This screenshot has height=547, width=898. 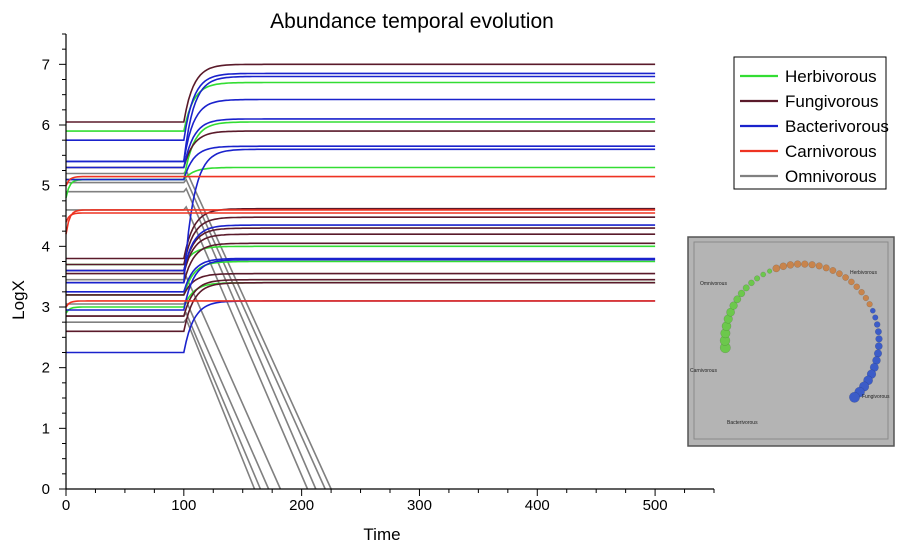 What do you see at coordinates (537, 505) in the screenshot?
I see `x-tick-label: 400` at bounding box center [537, 505].